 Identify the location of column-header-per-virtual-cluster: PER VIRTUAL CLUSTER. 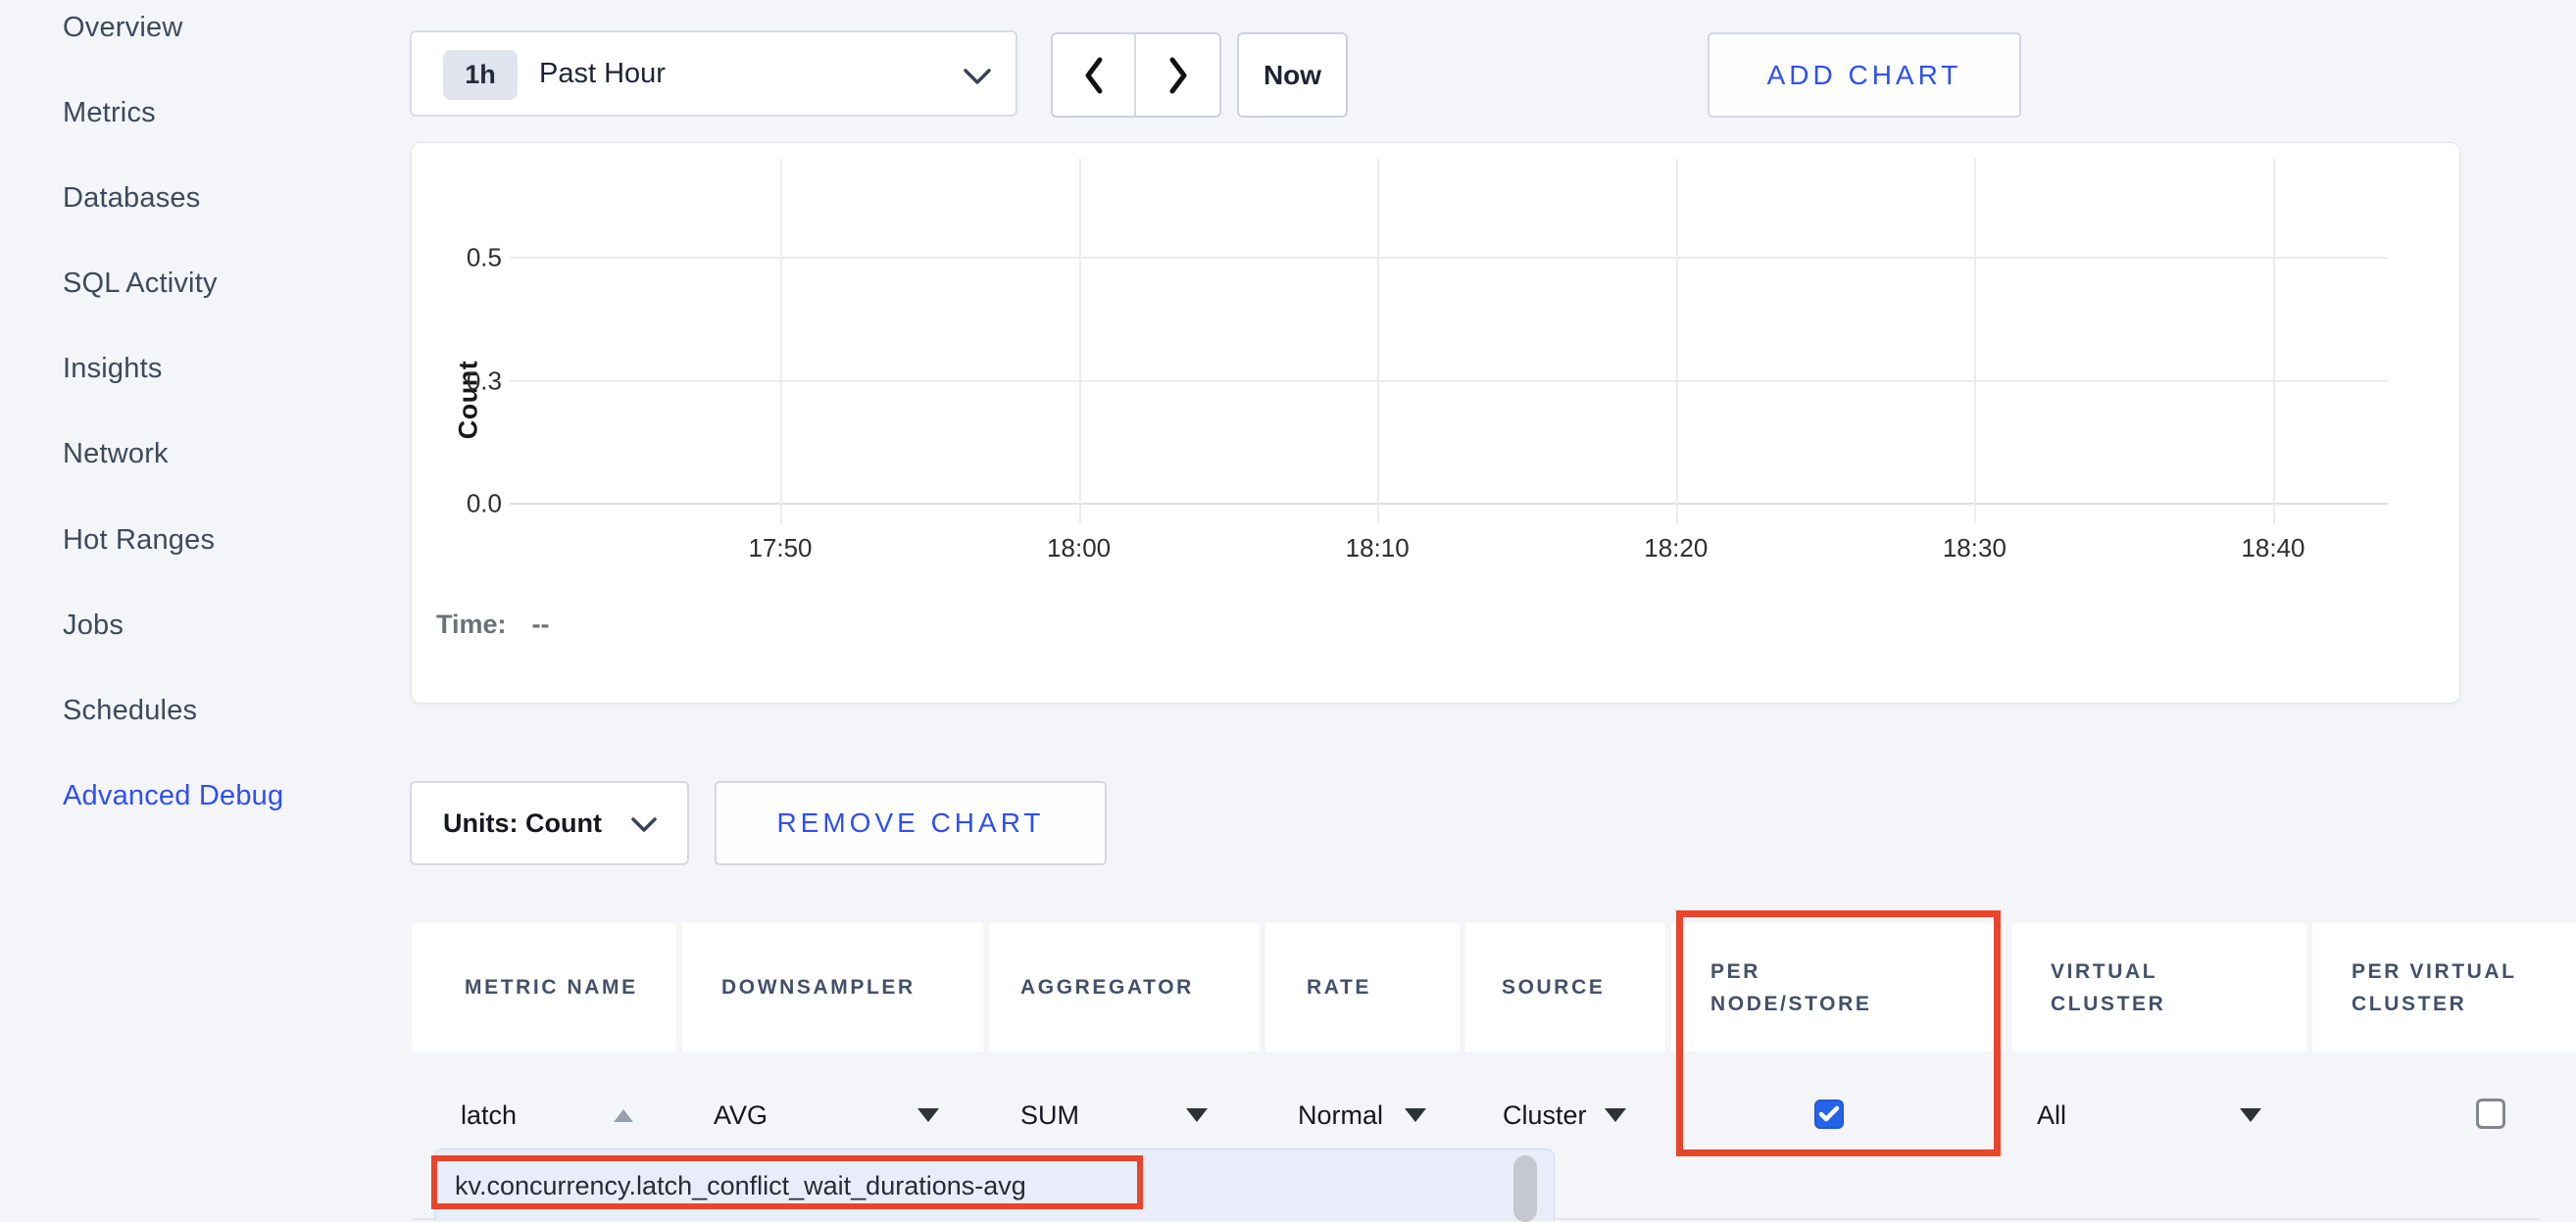
(2444, 987).